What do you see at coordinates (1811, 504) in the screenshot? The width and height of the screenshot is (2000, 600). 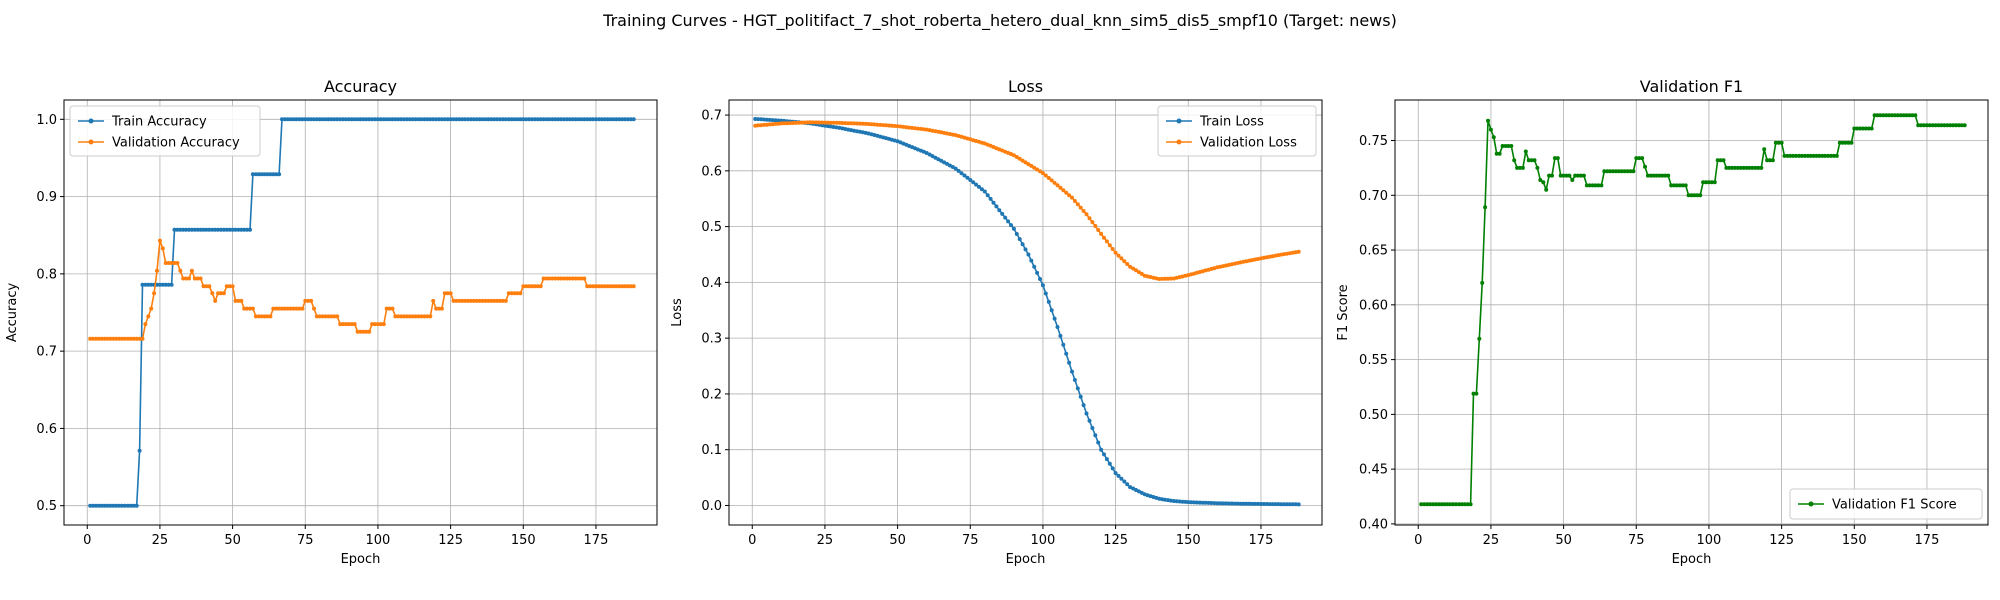 I see `legend-marker` at bounding box center [1811, 504].